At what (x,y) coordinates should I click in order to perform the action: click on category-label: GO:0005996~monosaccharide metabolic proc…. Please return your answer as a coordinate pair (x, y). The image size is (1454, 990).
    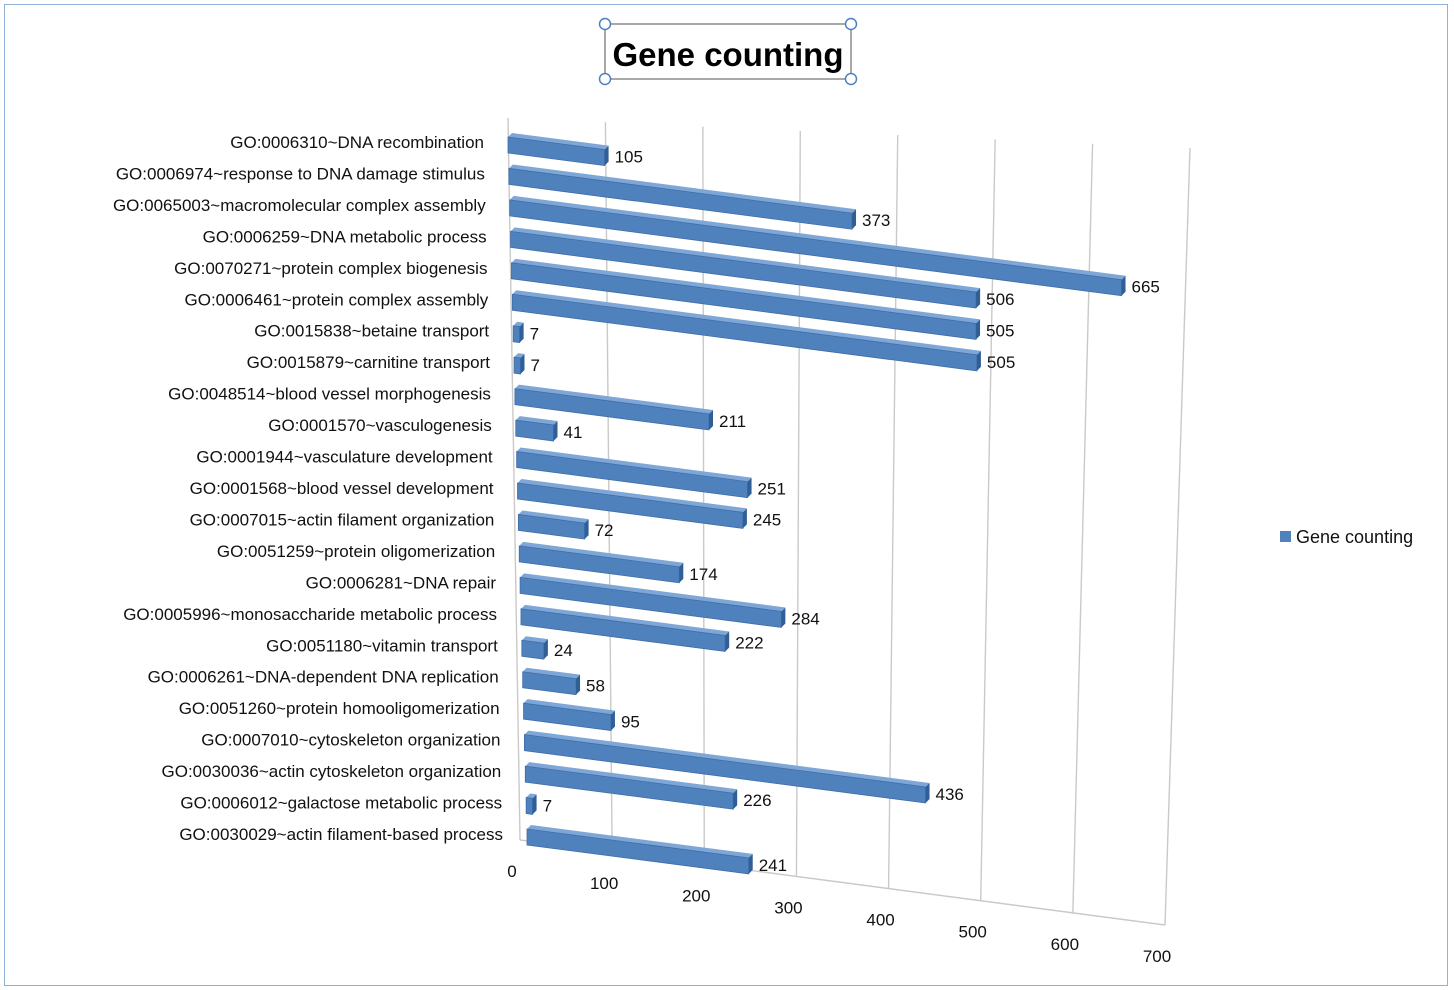
    Looking at the image, I should click on (310, 614).